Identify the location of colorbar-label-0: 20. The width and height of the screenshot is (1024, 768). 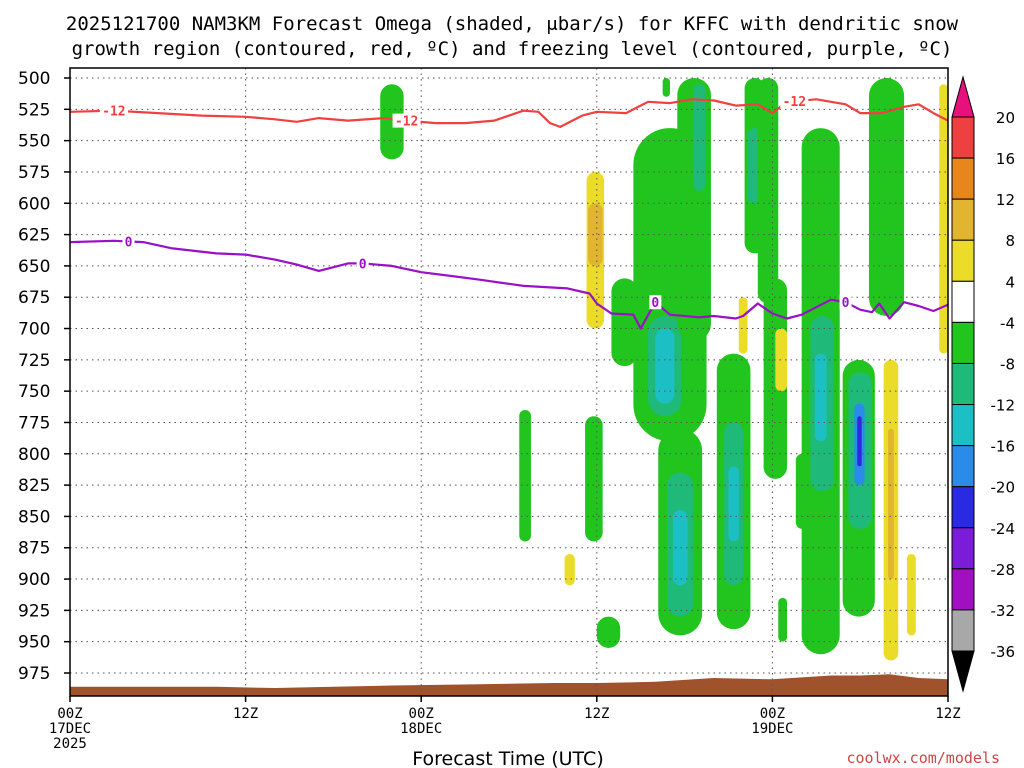
(1005, 118).